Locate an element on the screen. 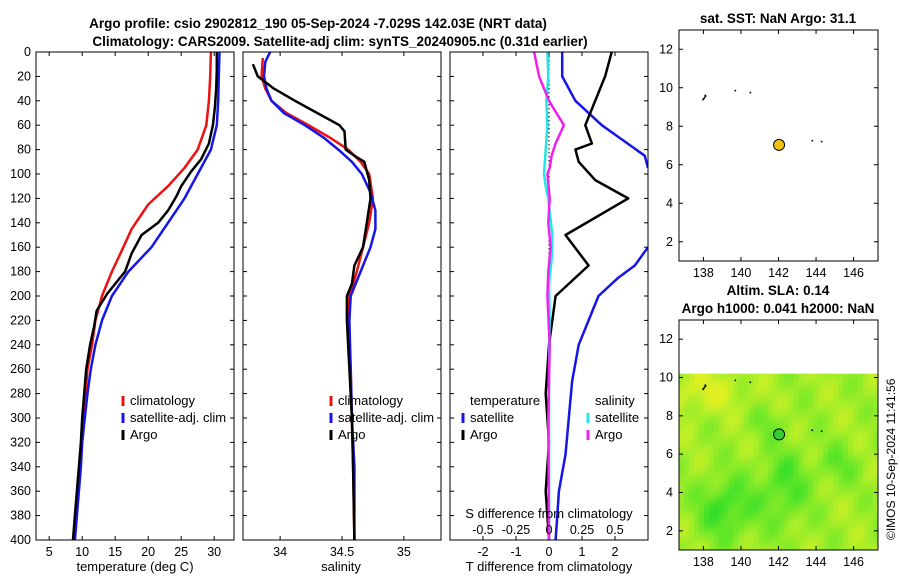 This screenshot has height=580, width=900. series-line-satellite-adj-clim is located at coordinates (319, 296).